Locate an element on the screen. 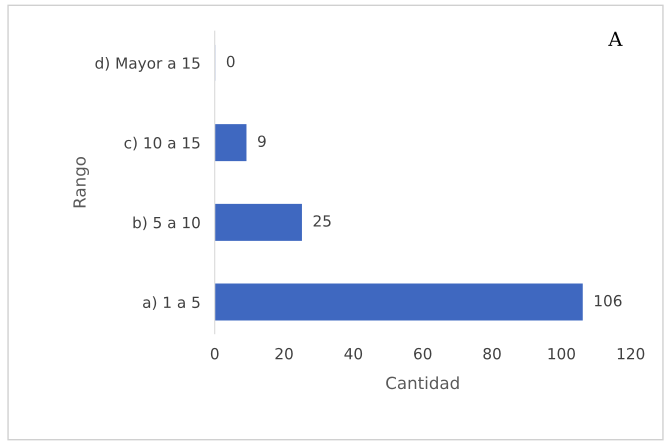 The height and width of the screenshot is (445, 671). data-label: 0 is located at coordinates (230, 62).